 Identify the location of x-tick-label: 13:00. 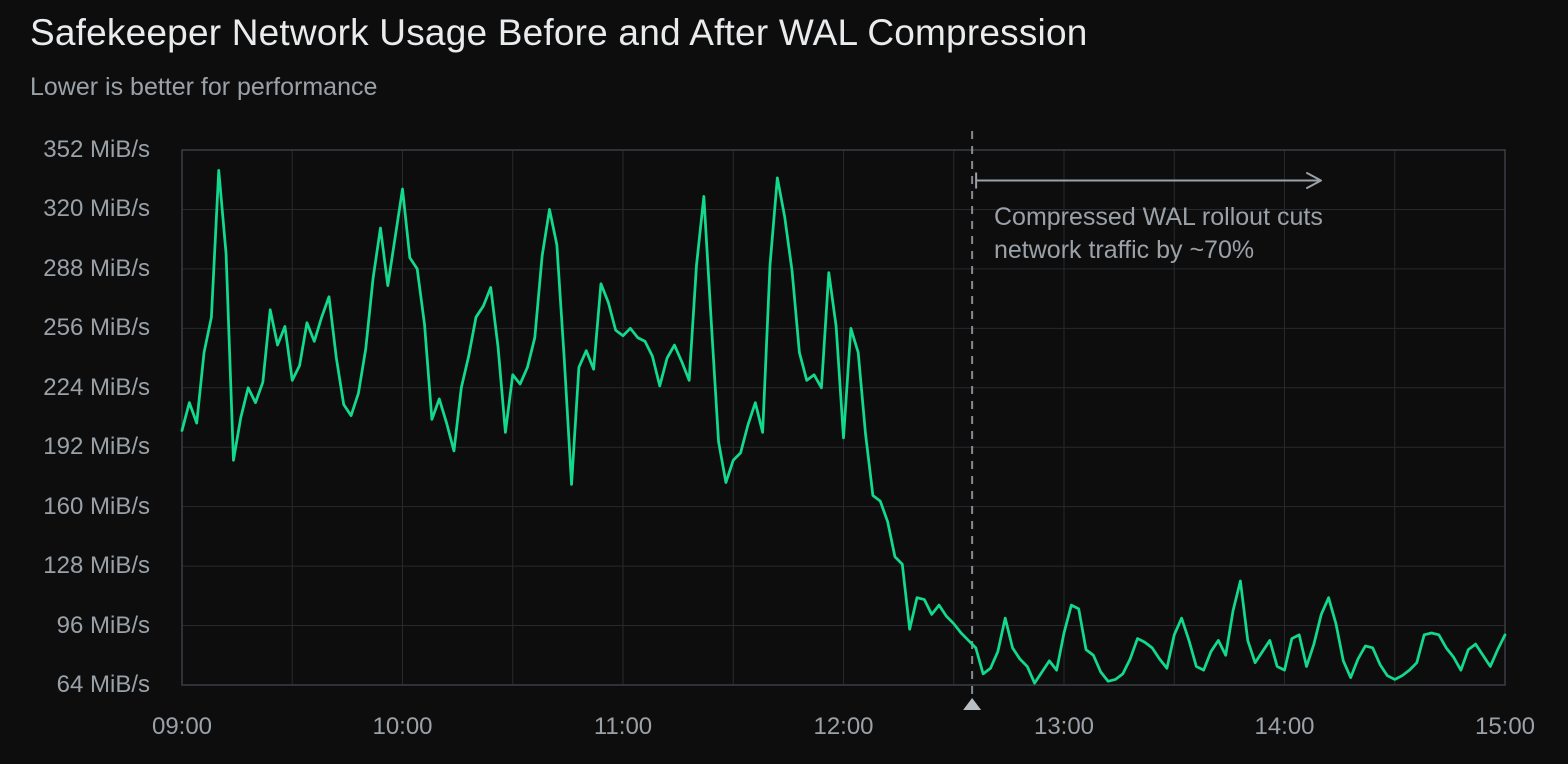
(1064, 726).